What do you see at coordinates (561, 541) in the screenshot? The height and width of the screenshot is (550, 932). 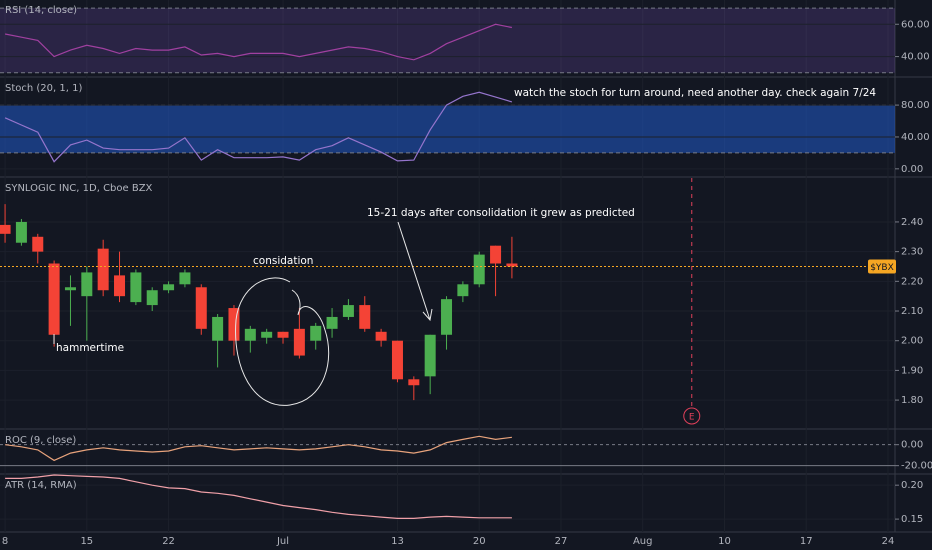 I see `x-tick-label: 27` at bounding box center [561, 541].